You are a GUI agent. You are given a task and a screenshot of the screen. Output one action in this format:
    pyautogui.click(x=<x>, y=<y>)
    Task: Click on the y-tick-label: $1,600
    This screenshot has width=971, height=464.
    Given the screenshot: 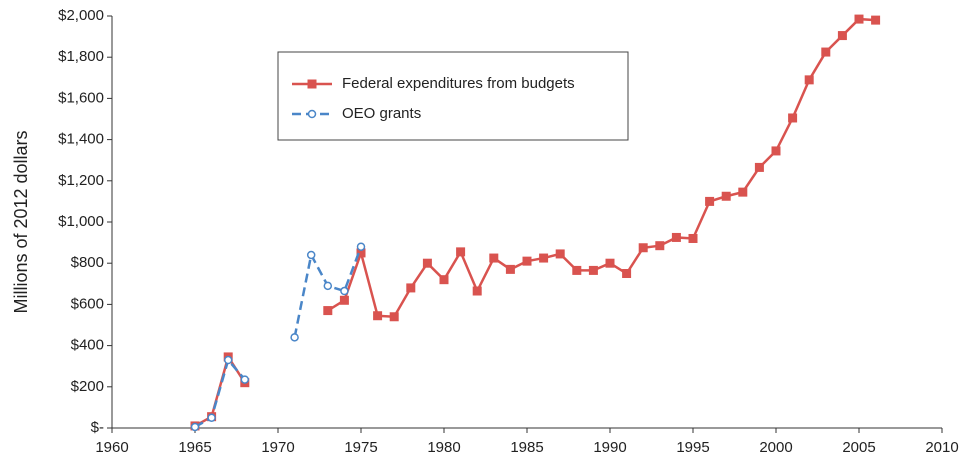 What is the action you would take?
    pyautogui.click(x=81, y=97)
    